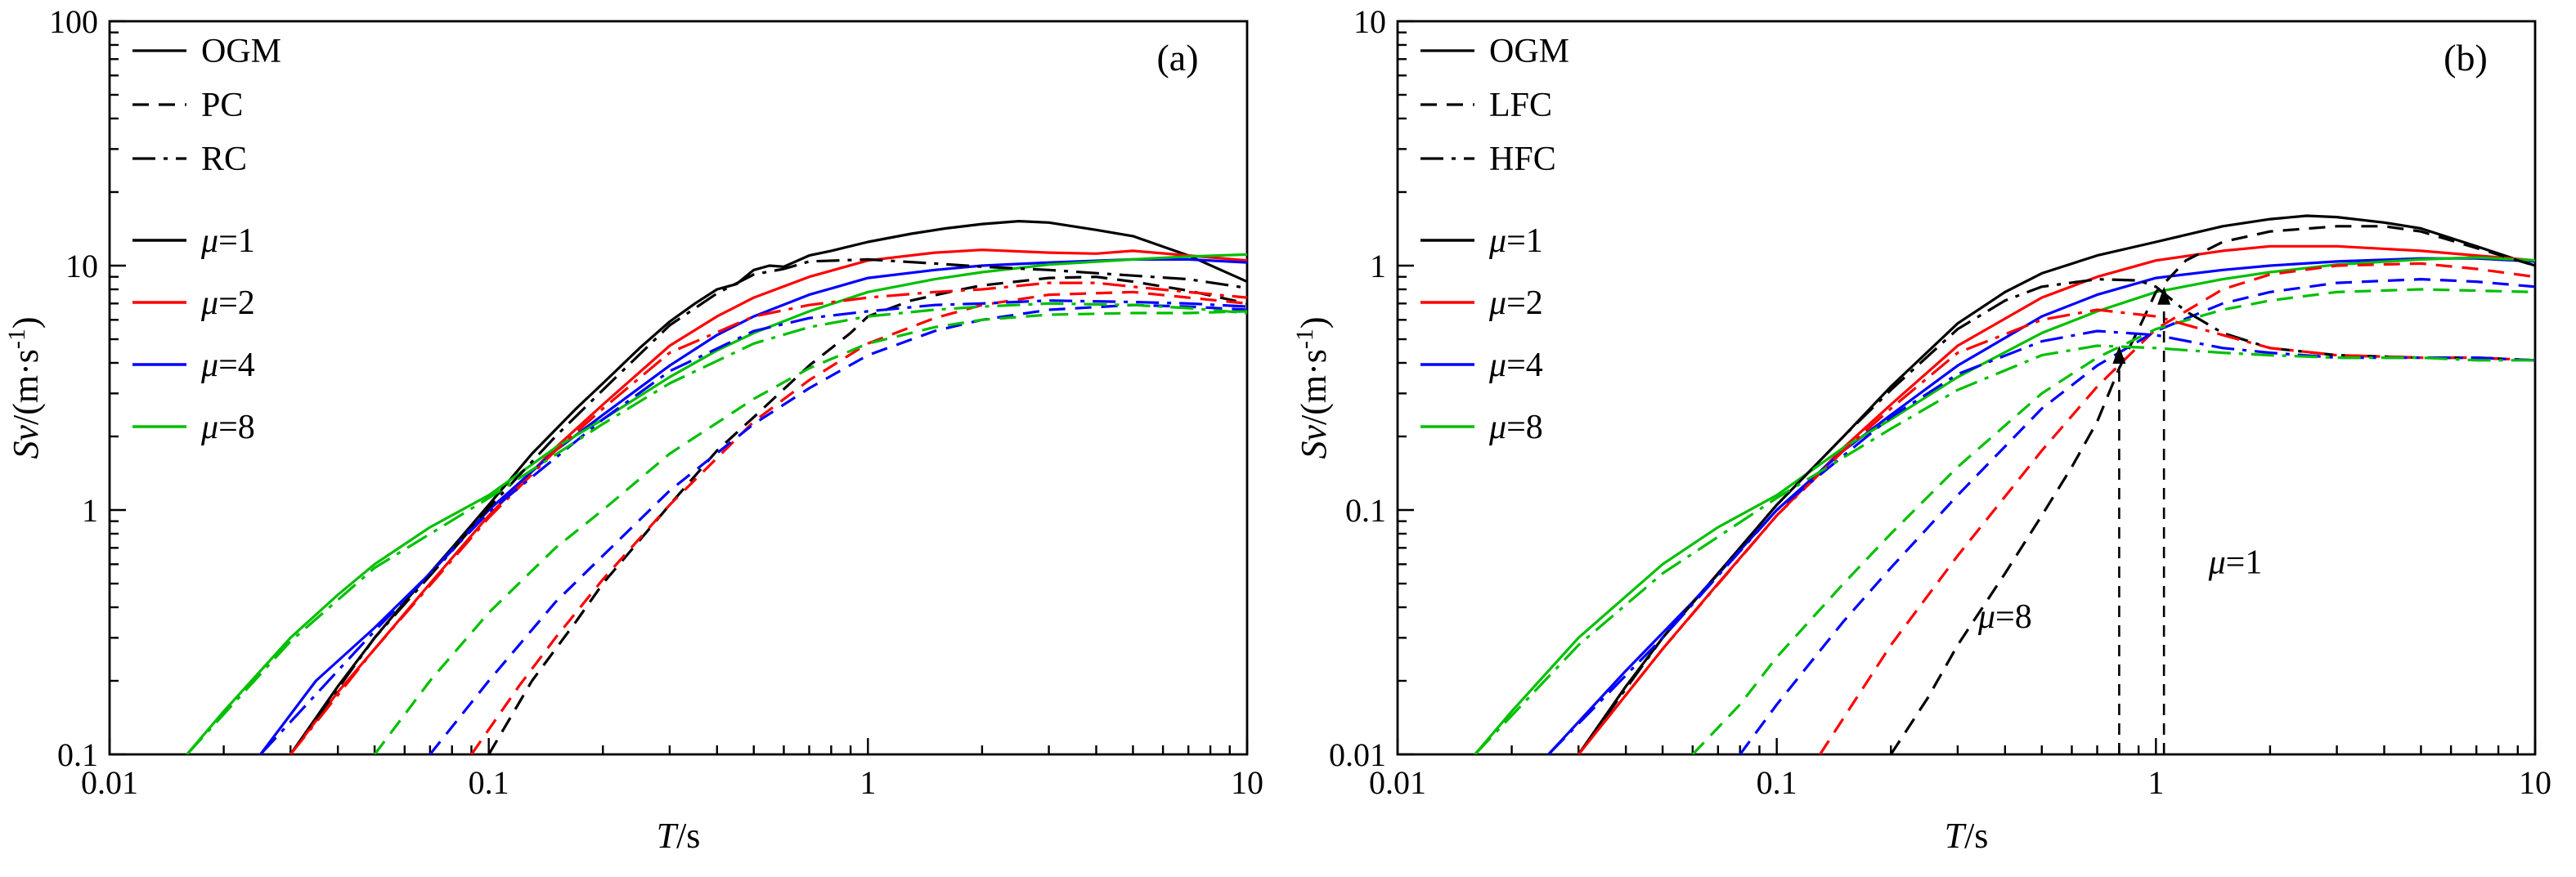  I want to click on y-tick-label: 0.01, so click(1357, 754).